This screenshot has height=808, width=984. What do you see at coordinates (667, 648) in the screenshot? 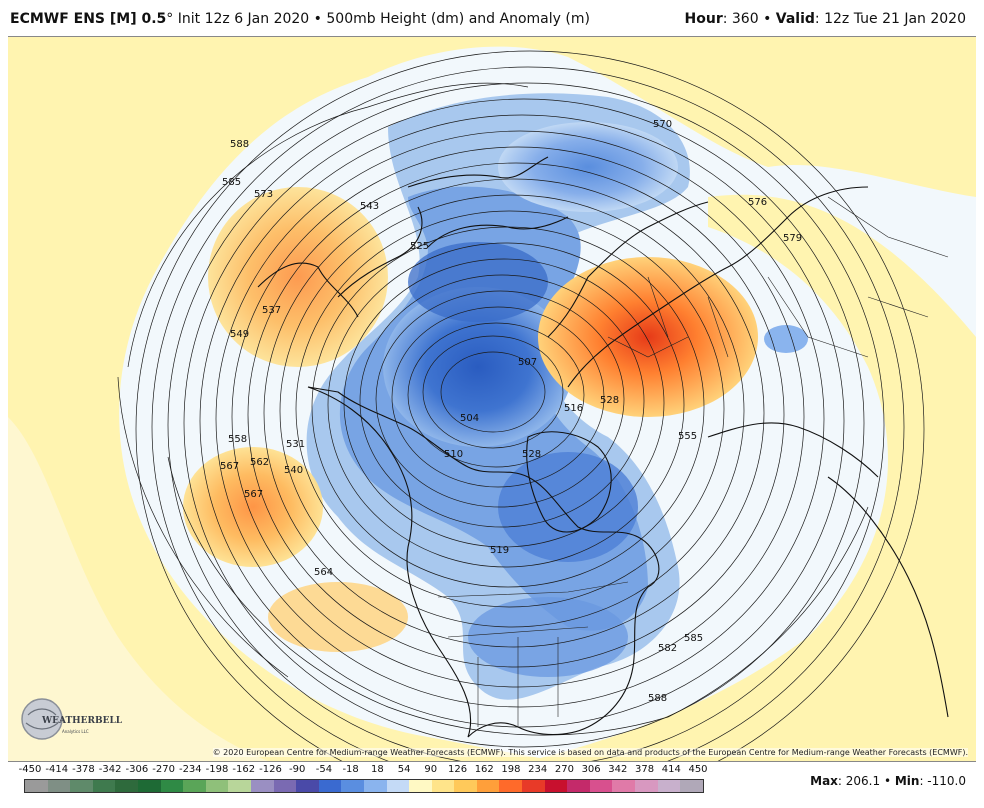
I see `contour-label: 582` at bounding box center [667, 648].